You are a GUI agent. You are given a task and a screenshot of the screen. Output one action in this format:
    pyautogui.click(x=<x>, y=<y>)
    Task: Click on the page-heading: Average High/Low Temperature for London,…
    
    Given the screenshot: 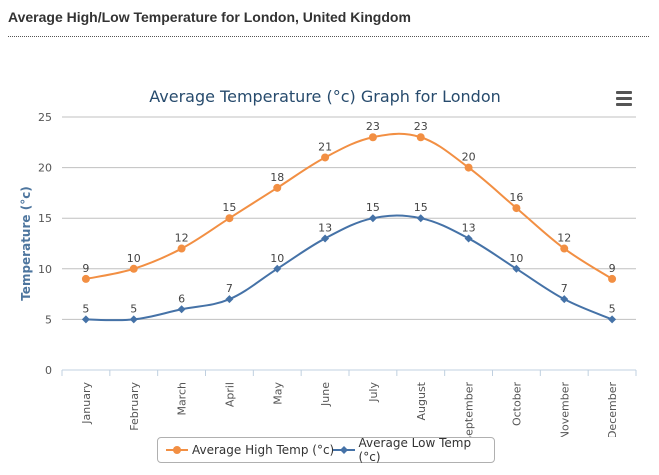 What is the action you would take?
    pyautogui.click(x=209, y=17)
    